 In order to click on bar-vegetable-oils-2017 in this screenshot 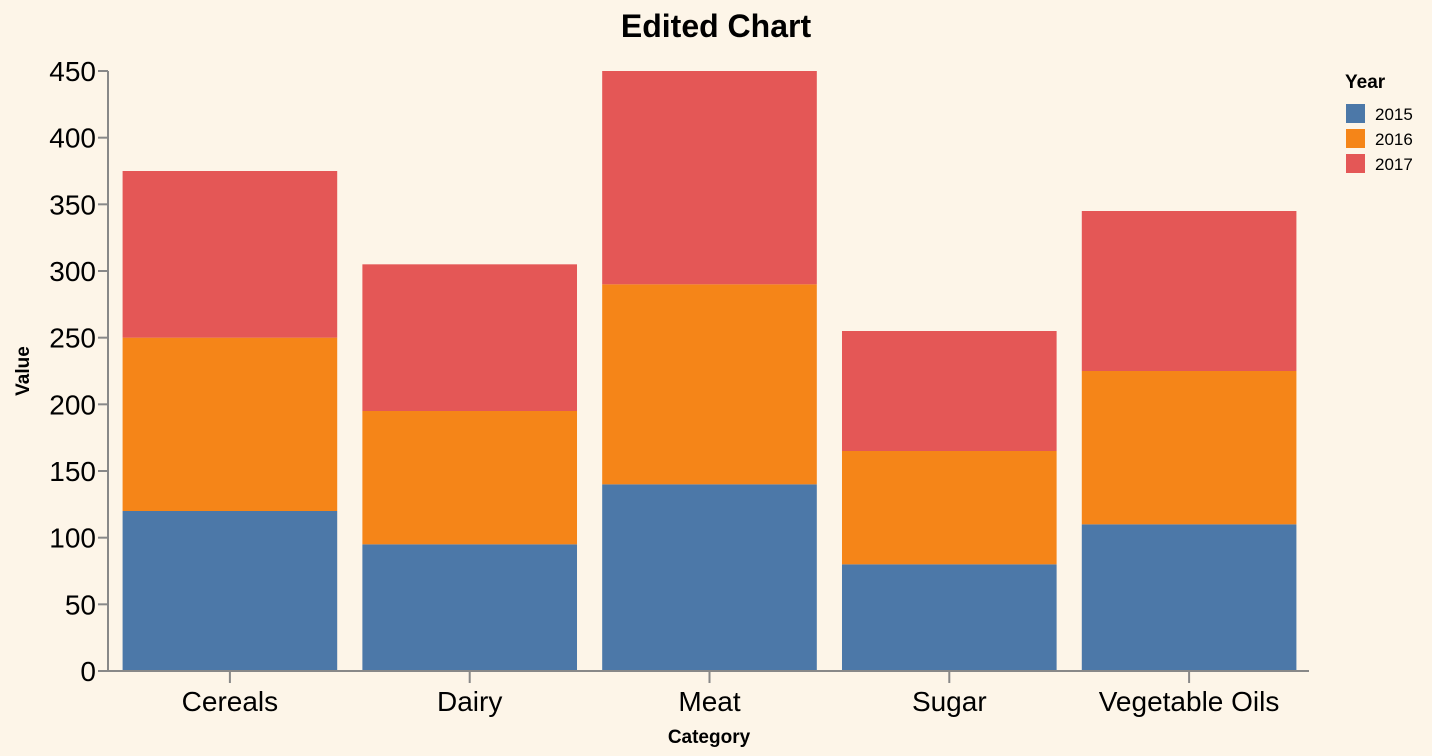, I will do `click(1189, 291)`.